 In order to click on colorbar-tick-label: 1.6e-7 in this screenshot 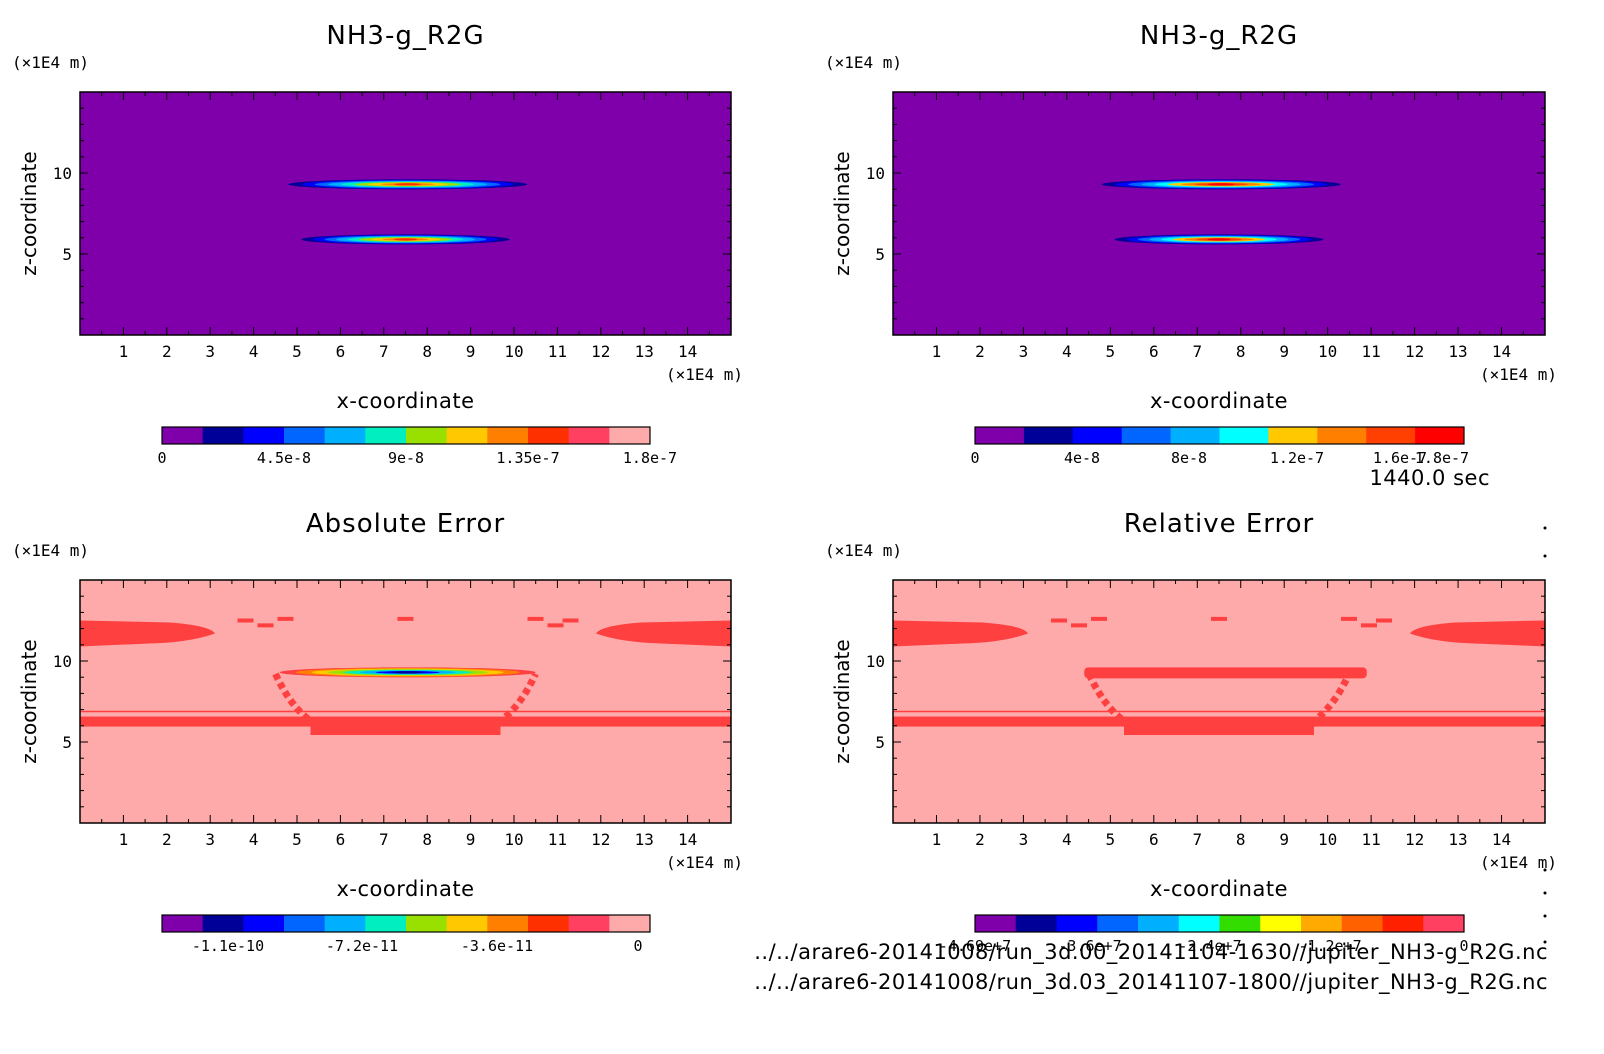, I will do `click(1400, 458)`.